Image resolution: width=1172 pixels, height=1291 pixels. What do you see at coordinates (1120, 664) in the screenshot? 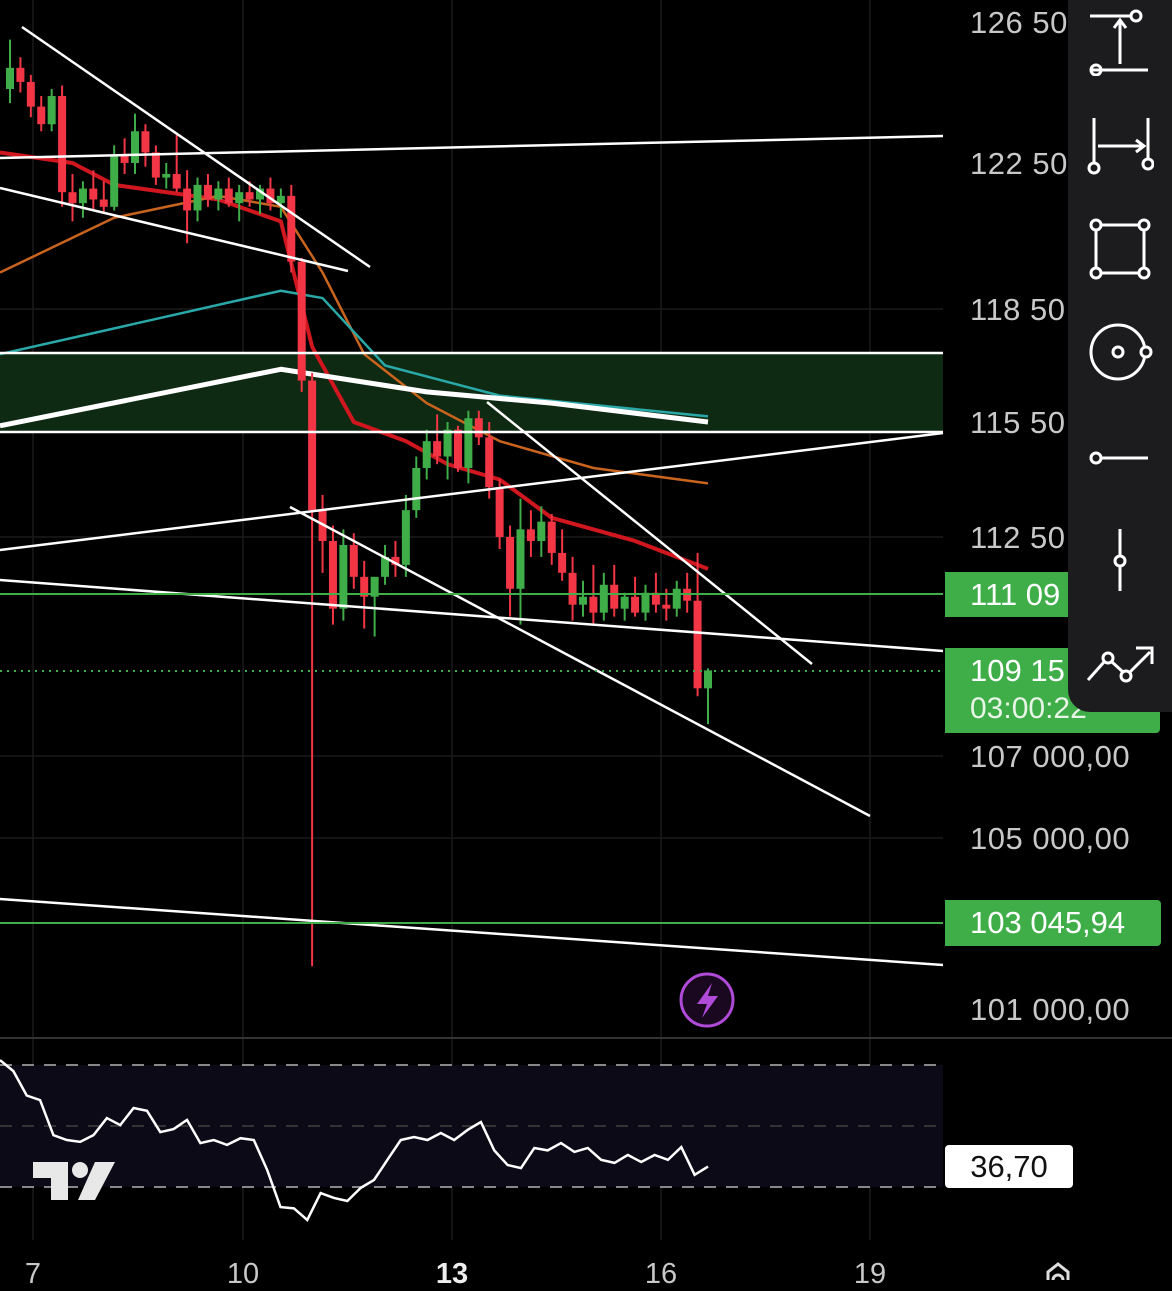
I see `path-tool-icon` at bounding box center [1120, 664].